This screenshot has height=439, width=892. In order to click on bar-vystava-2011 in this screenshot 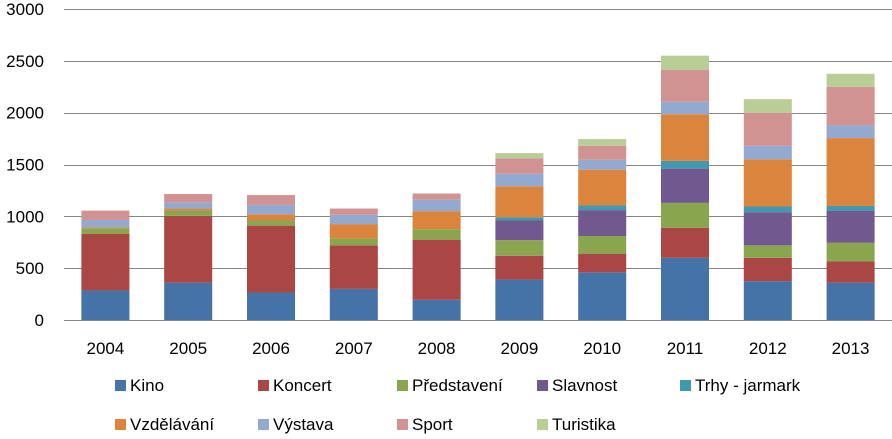, I will do `click(685, 108)`.